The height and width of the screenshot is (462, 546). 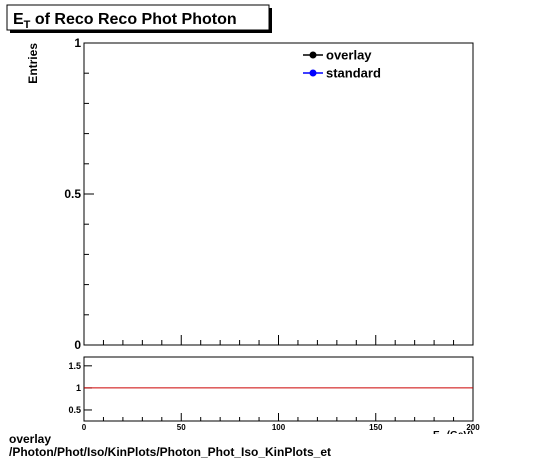 What do you see at coordinates (453, 436) in the screenshot?
I see `x-axis-label: ET (GeV)` at bounding box center [453, 436].